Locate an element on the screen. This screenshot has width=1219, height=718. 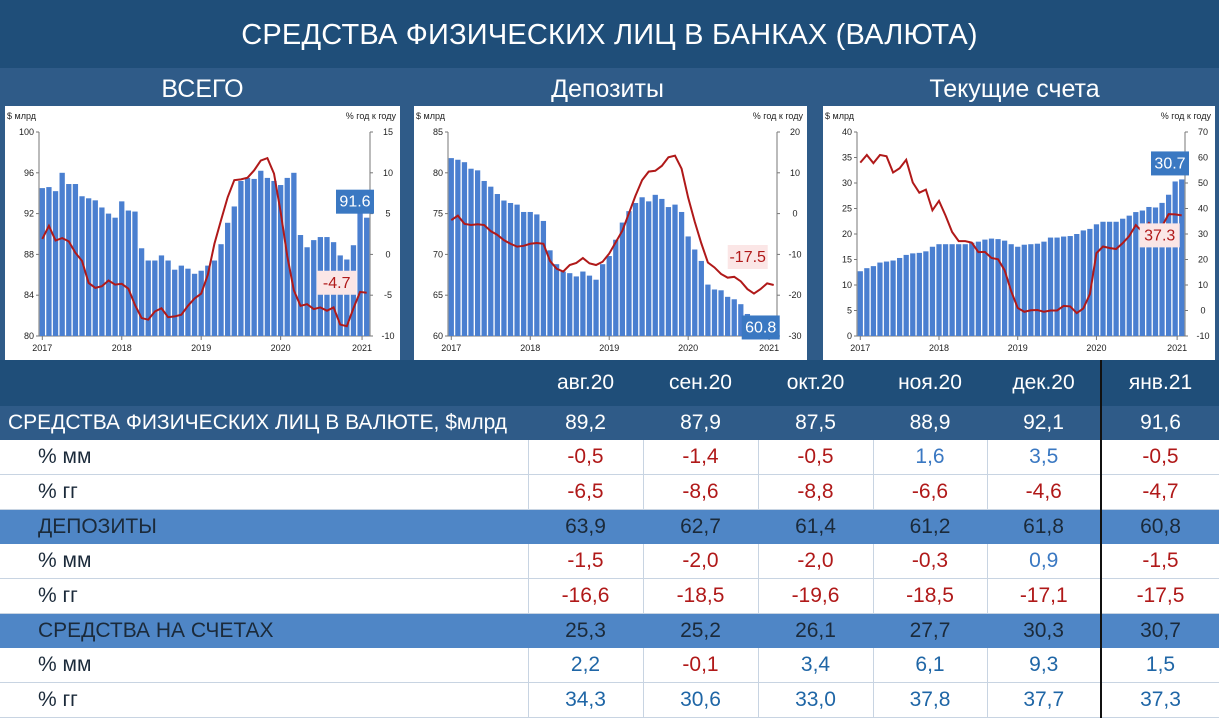
chart0-ytick-label: 80 is located at coordinates (29, 336).